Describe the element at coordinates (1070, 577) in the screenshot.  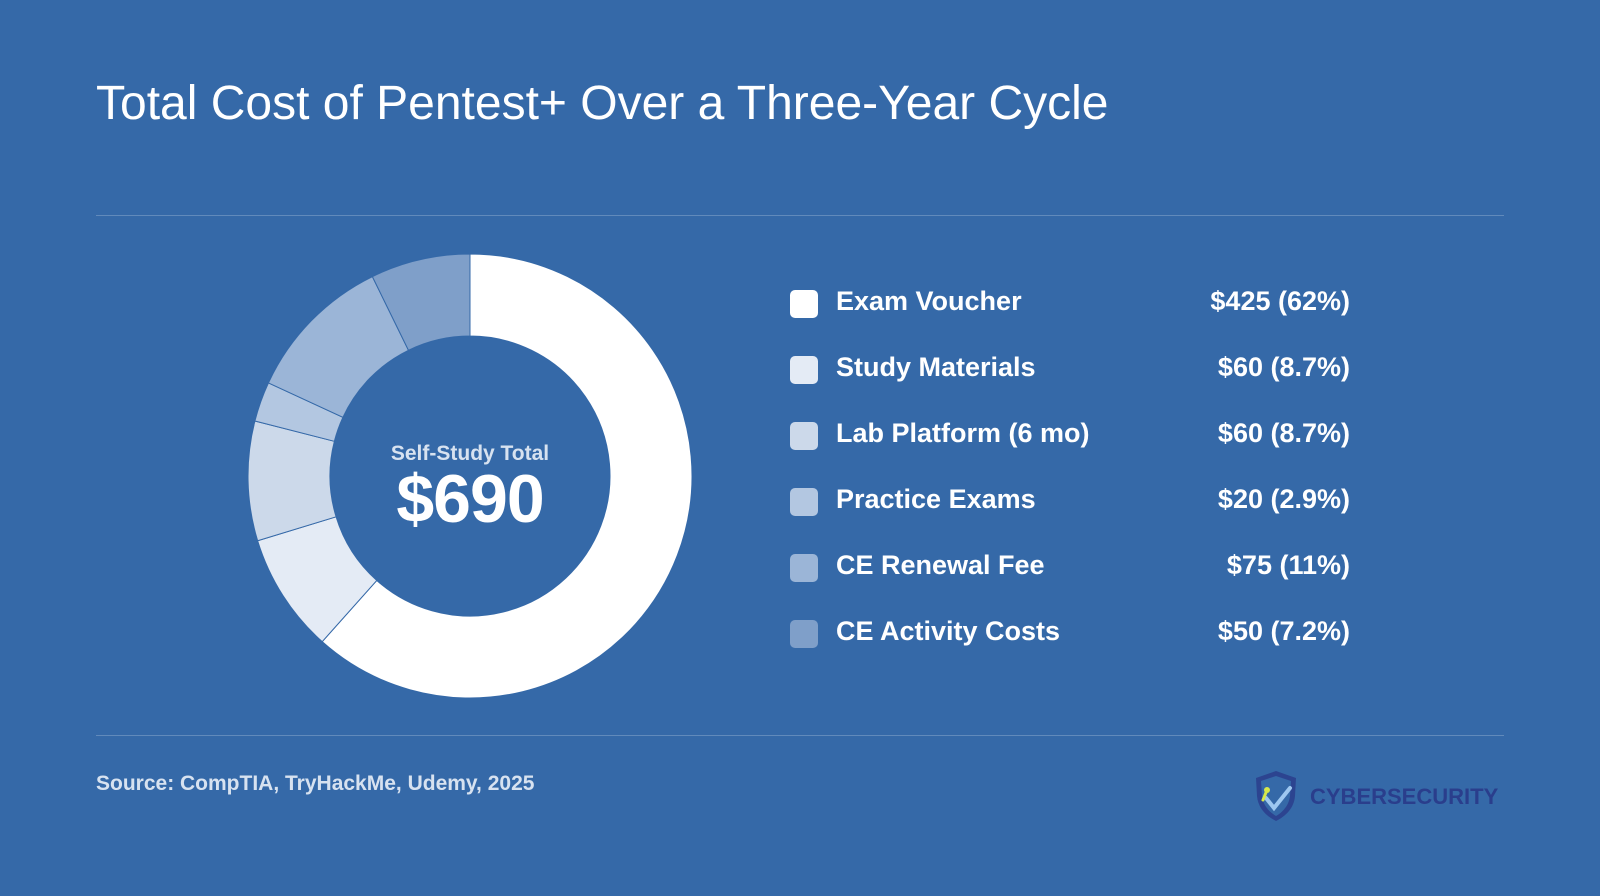
I see `legend-item-ce-renewal-fee: CE Renewal Fee $75 (11%)` at that location.